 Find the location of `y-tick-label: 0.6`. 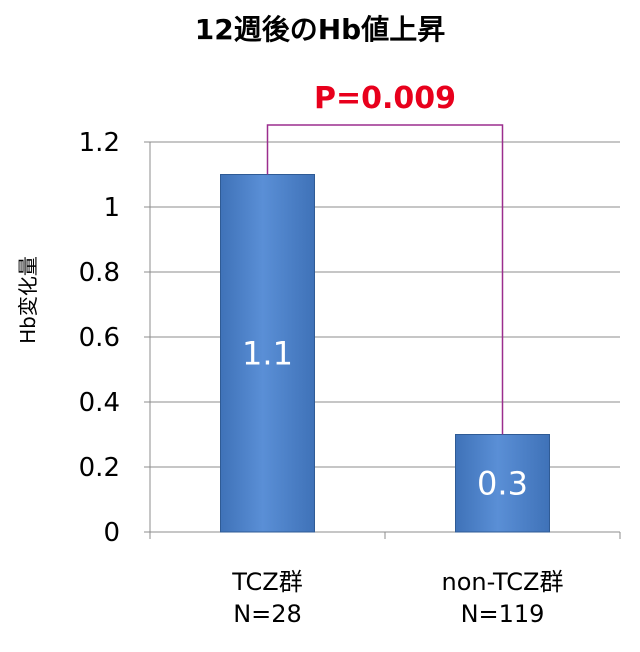

y-tick-label: 0.6 is located at coordinates (99, 338).